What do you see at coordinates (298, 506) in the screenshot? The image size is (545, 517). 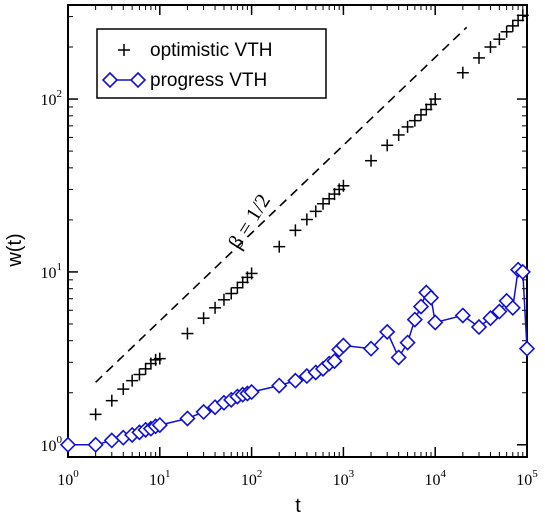 I see `x-axis-label: t` at bounding box center [298, 506].